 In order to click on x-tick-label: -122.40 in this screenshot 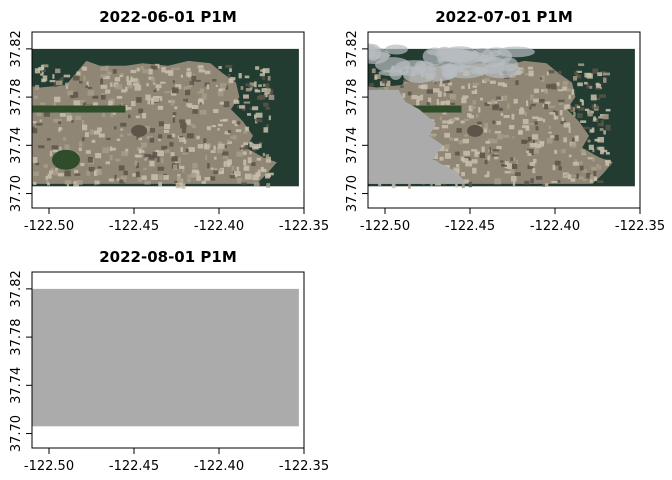, I will do `click(555, 226)`.